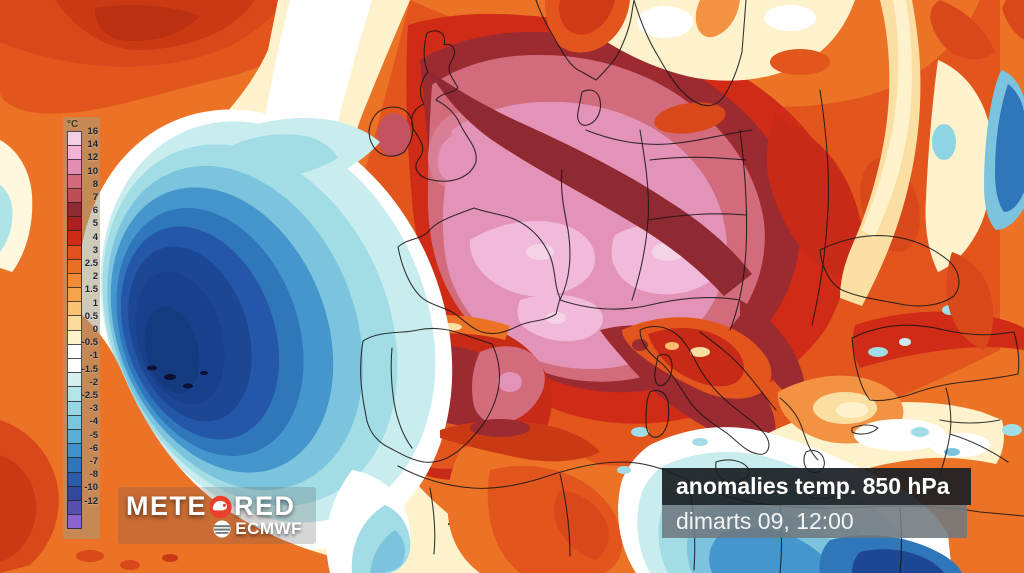 This screenshot has height=573, width=1024. What do you see at coordinates (95, 250) in the screenshot?
I see `legend-tick-label: 3` at bounding box center [95, 250].